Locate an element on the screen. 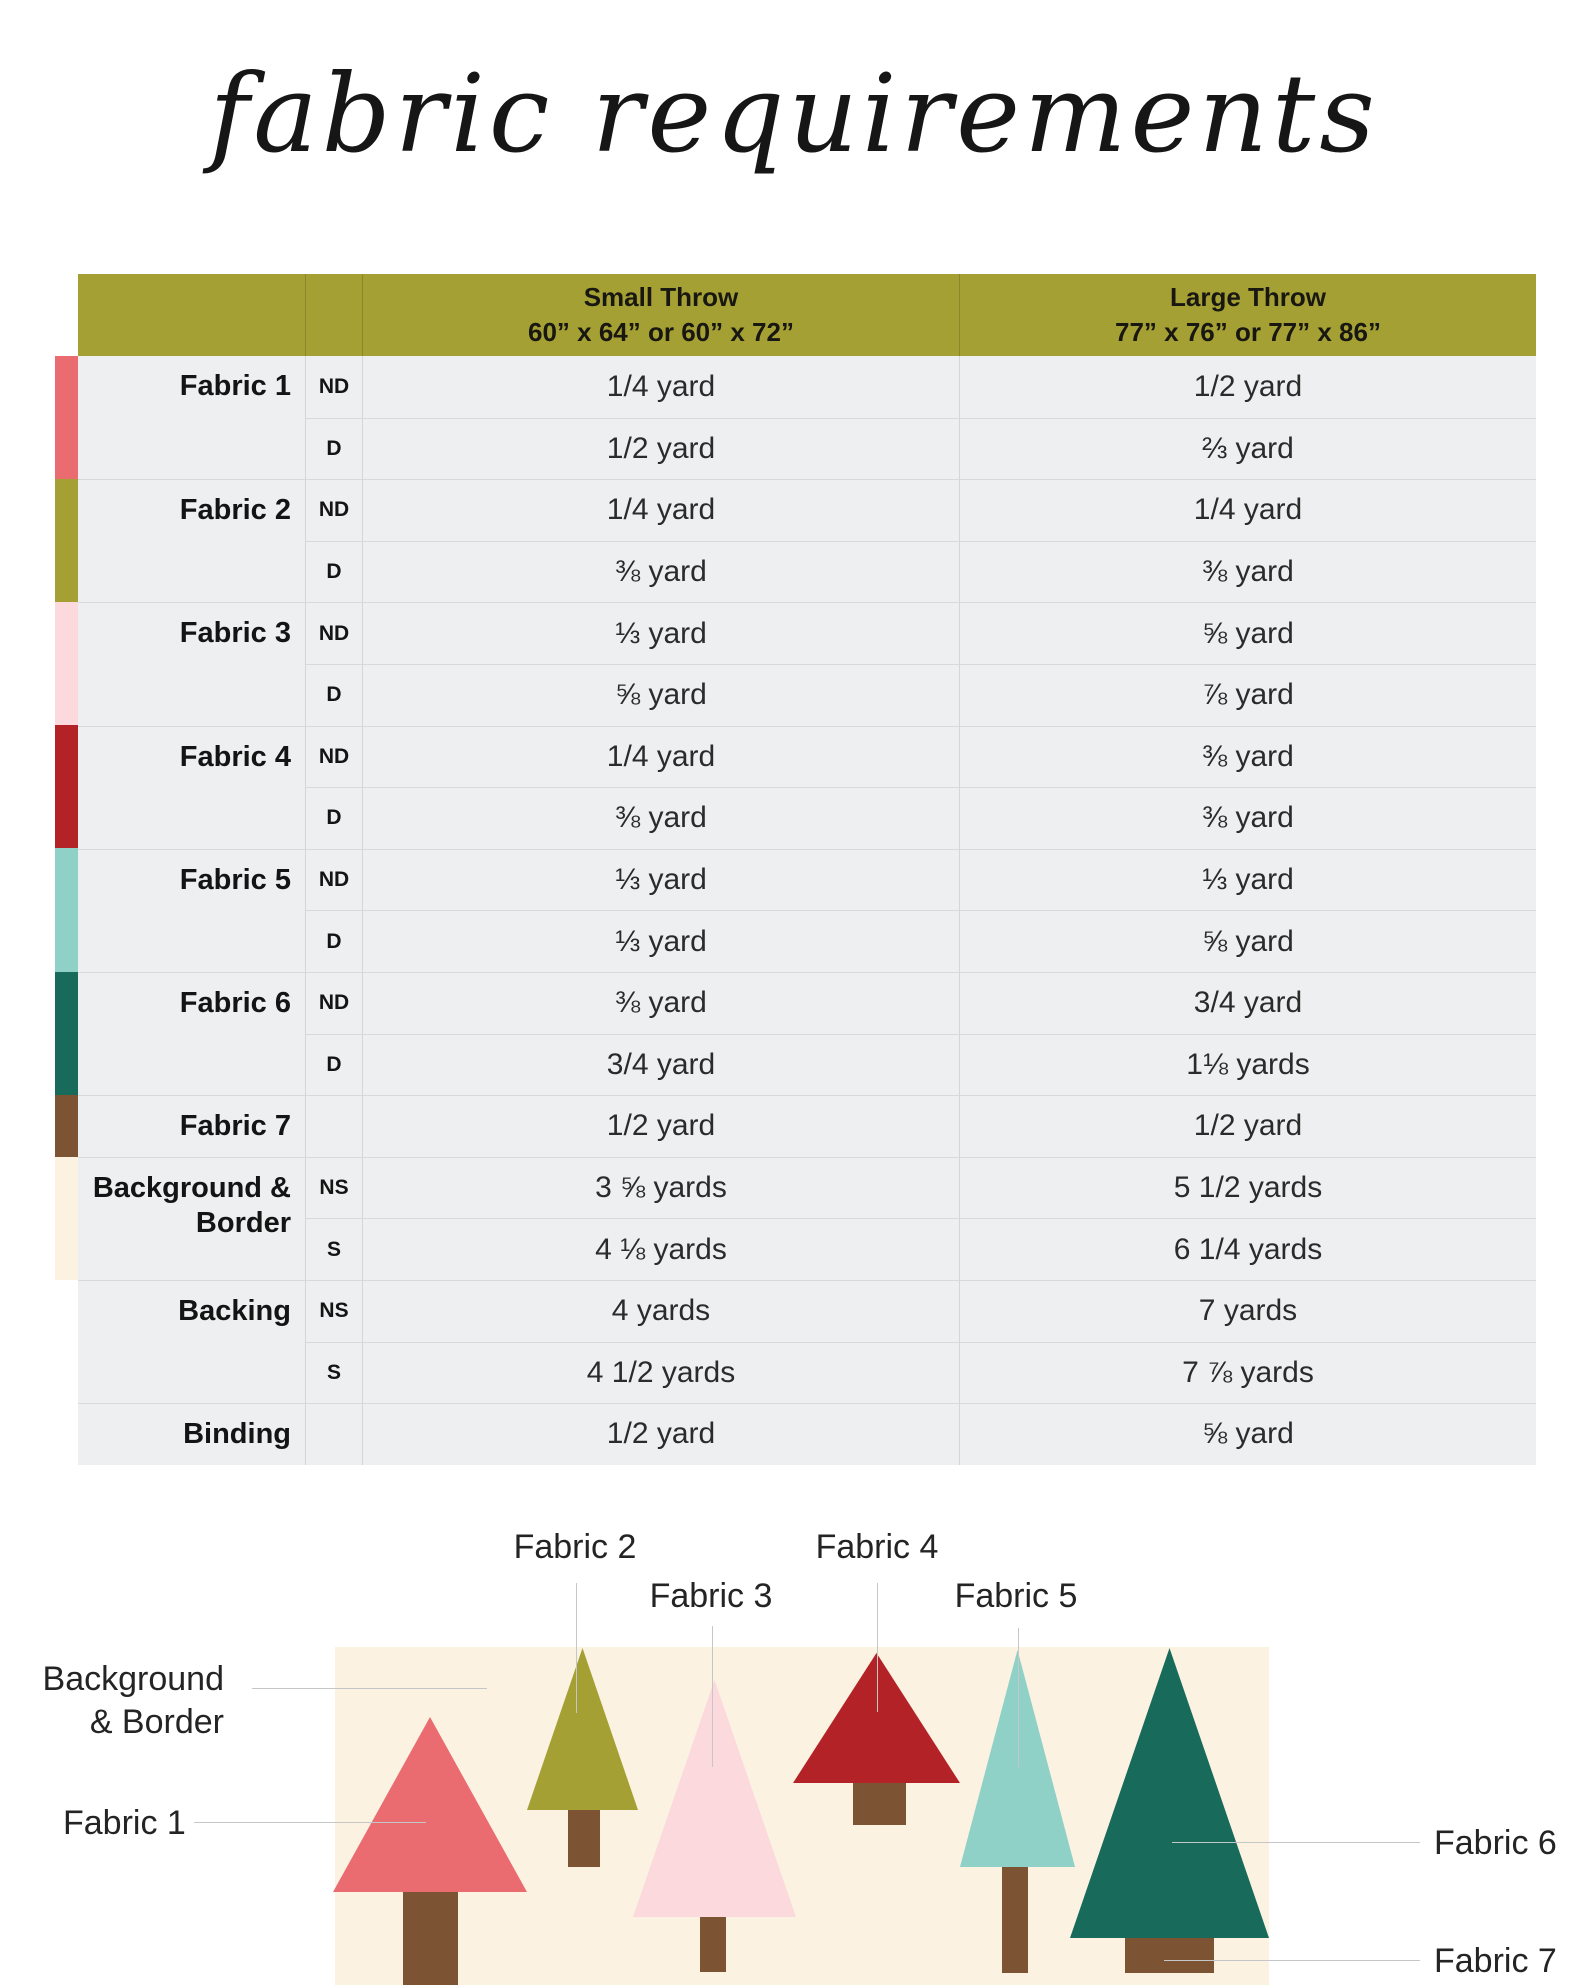 Image resolution: width=1588 pixels, height=1985 pixels. row-label-fabric-2: Fabric 2 is located at coordinates (191, 541).